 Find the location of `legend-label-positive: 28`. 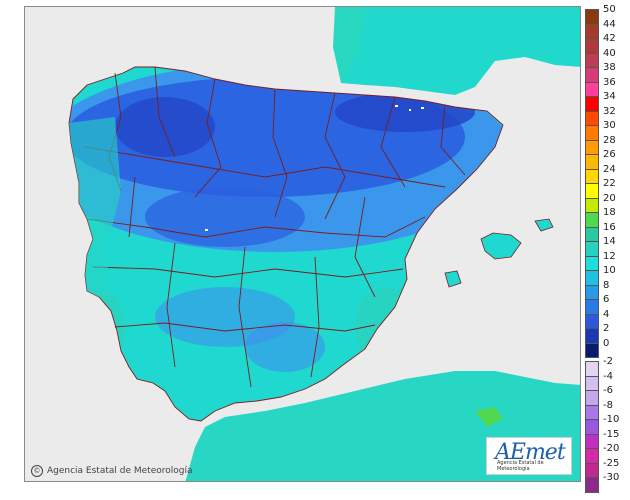

legend-label-positive: 28 is located at coordinates (609, 140).